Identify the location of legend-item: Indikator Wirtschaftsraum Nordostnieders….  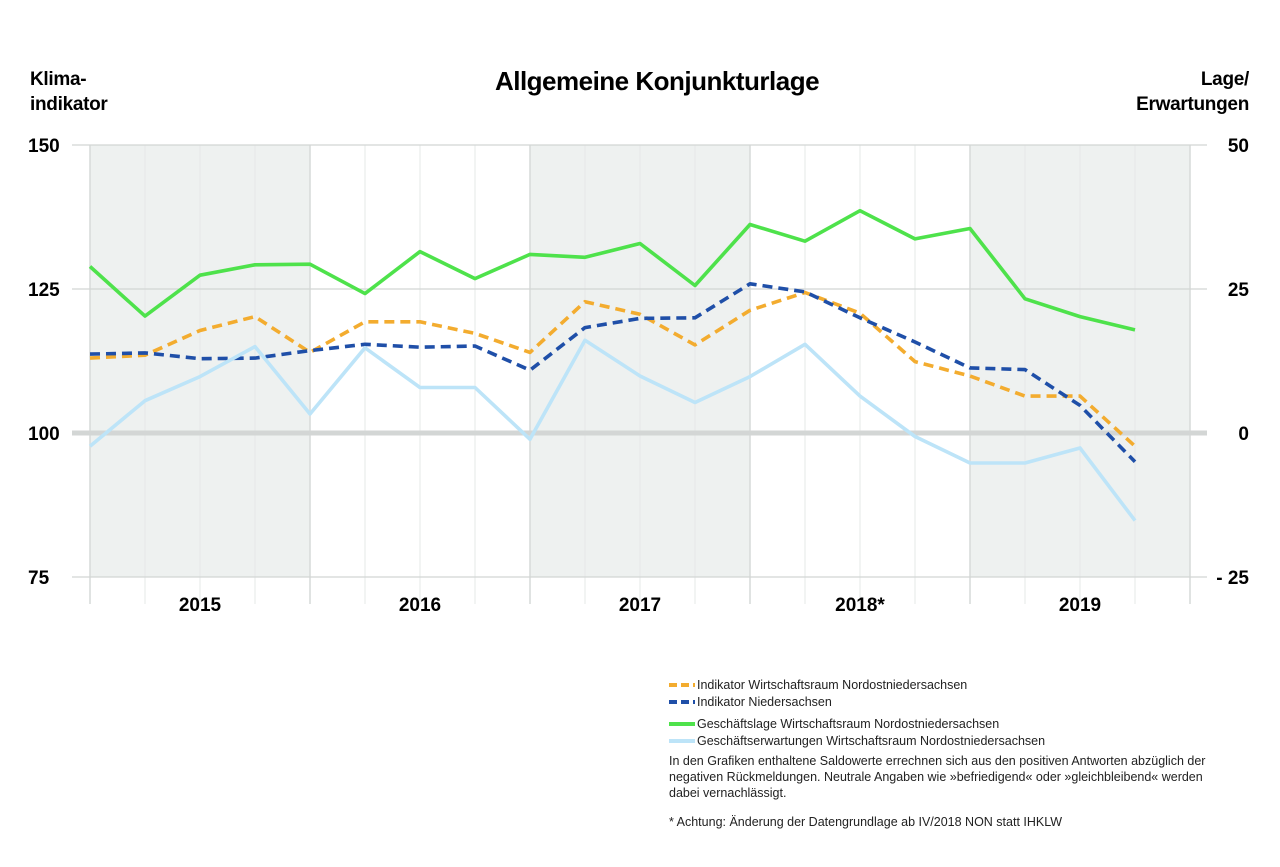
(949, 684).